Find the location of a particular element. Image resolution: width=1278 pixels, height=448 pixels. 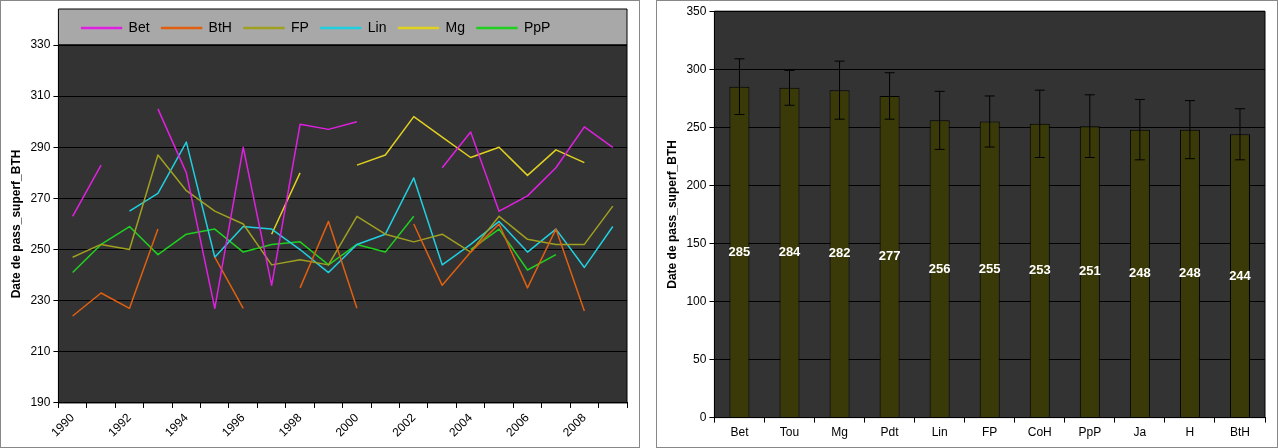

y-tick-label: 300 is located at coordinates (696, 68).